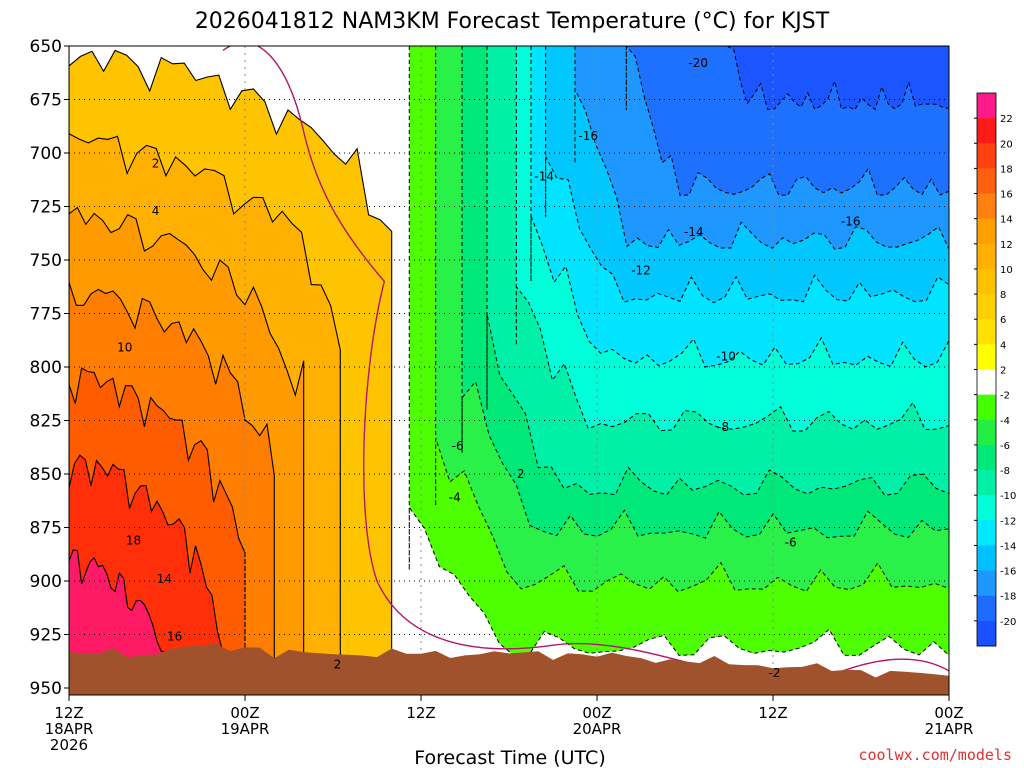 Image resolution: width=1024 pixels, height=768 pixels. What do you see at coordinates (723, 427) in the screenshot?
I see `contour-label: -8` at bounding box center [723, 427].